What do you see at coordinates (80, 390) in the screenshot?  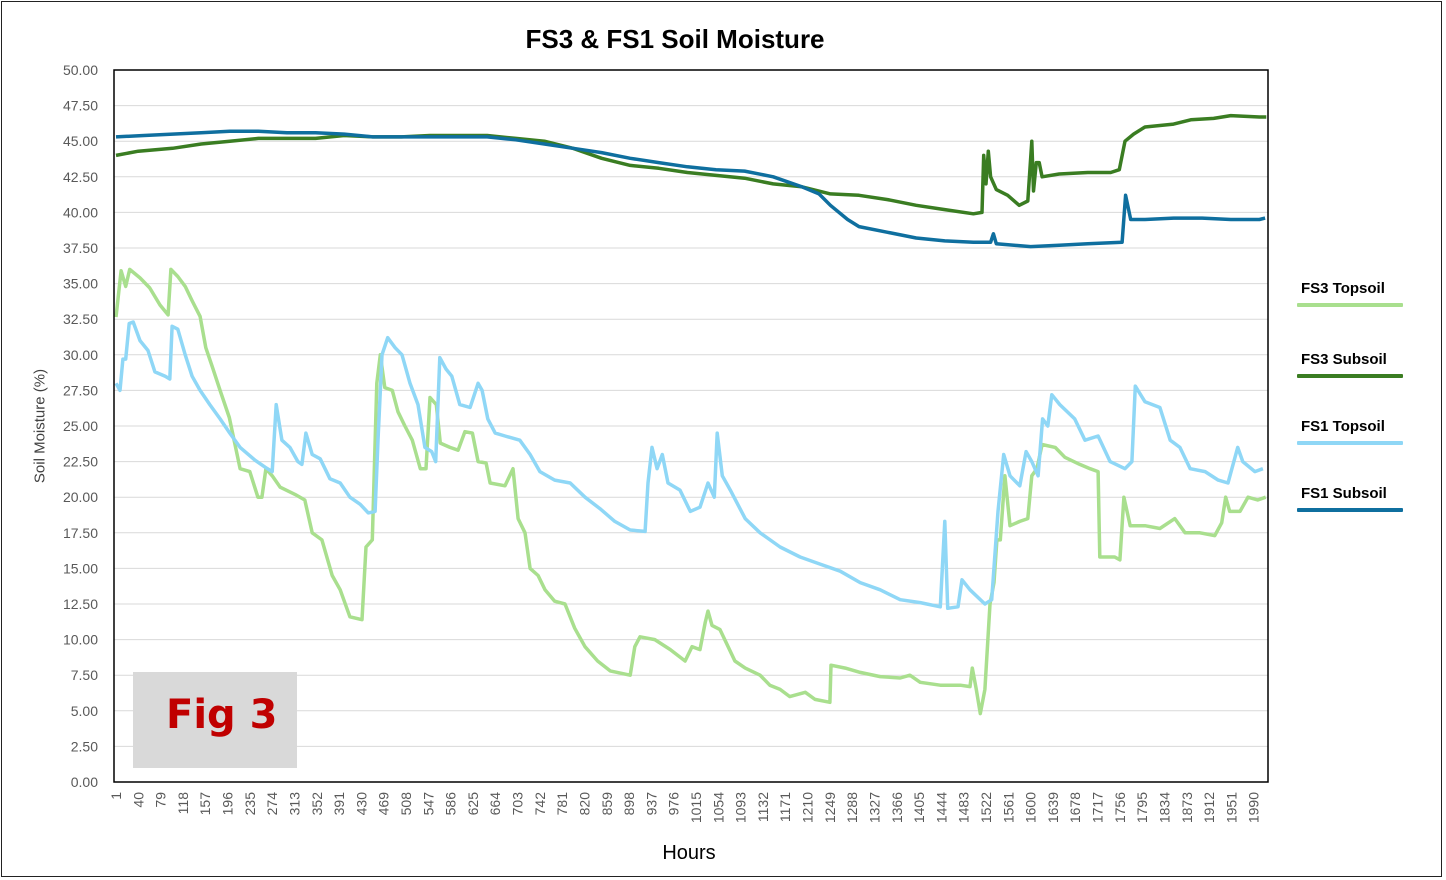 I see `y-tick-label: 27.50` at bounding box center [80, 390].